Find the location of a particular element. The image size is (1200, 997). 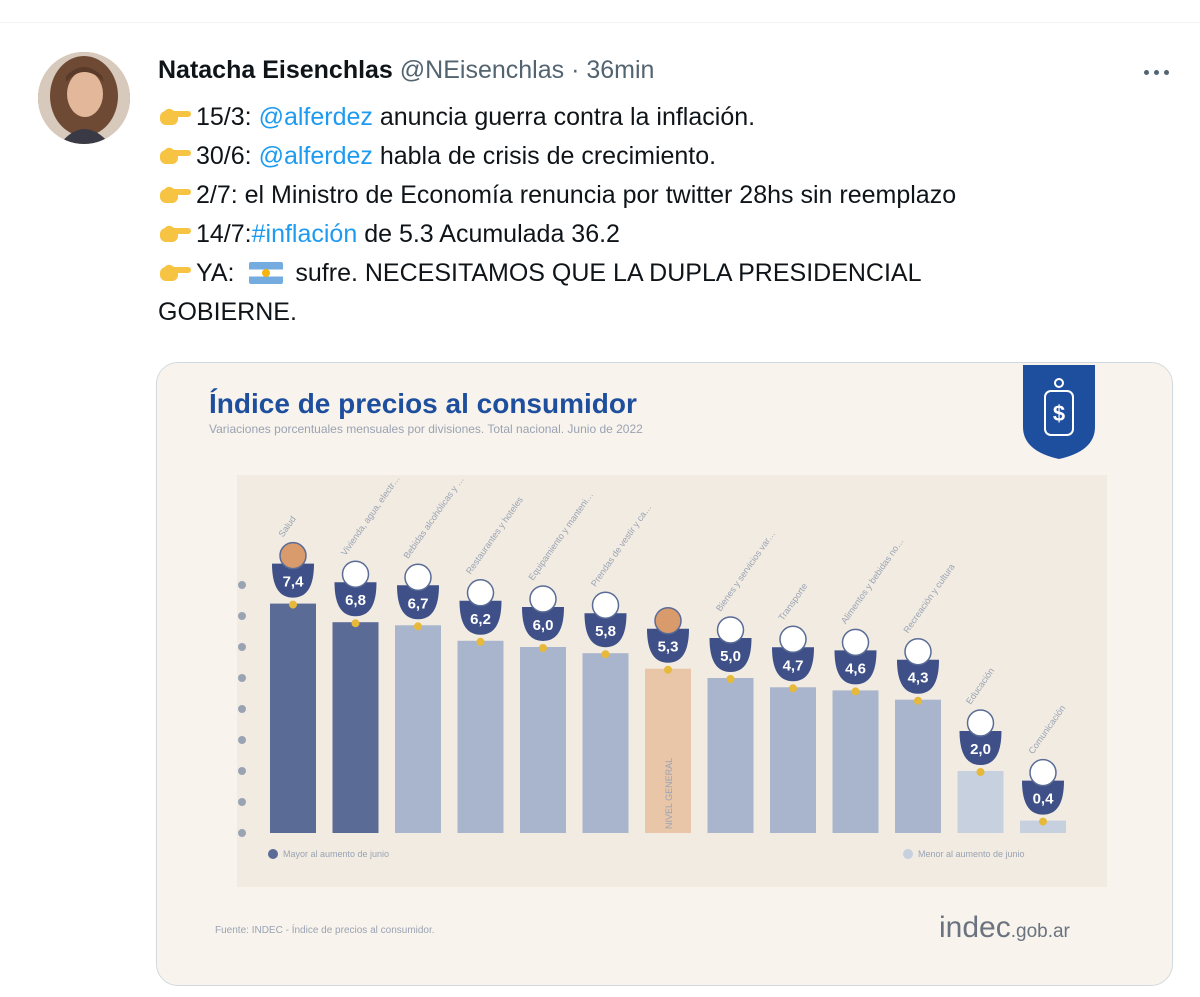

value-label-12: 0,4 is located at coordinates (1044, 799).